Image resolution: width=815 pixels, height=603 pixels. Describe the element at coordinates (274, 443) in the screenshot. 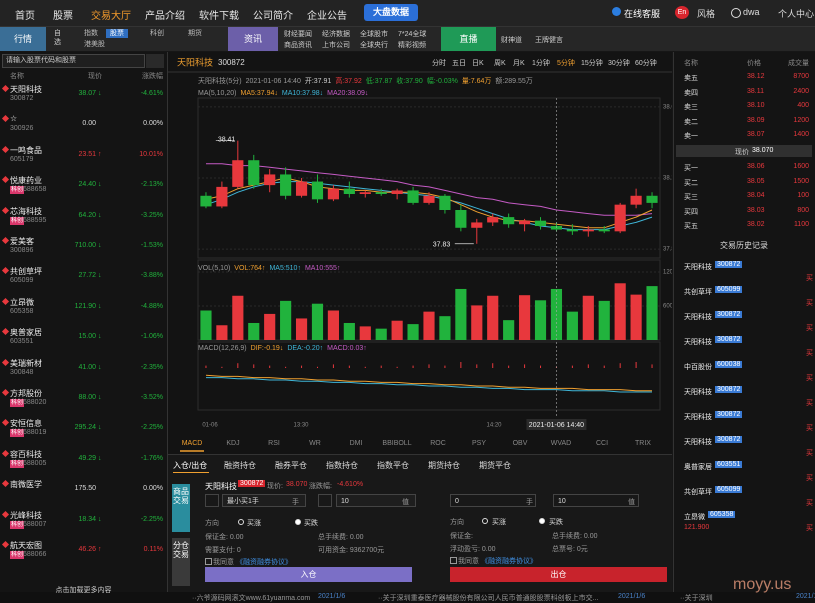

I see `indicator-tab: RSI` at that location.